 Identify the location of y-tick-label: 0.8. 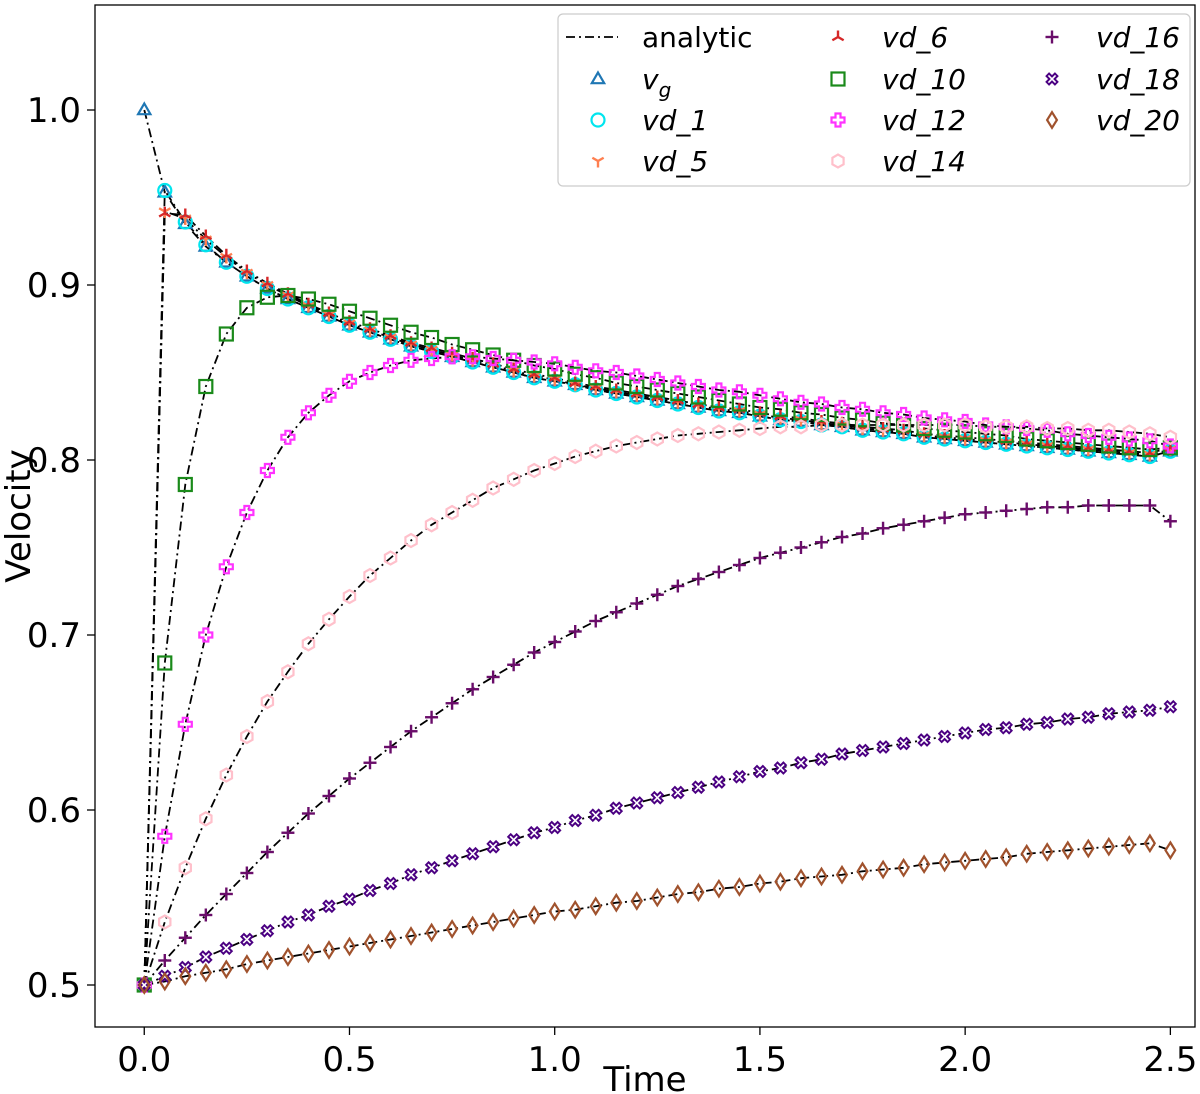
(54, 461).